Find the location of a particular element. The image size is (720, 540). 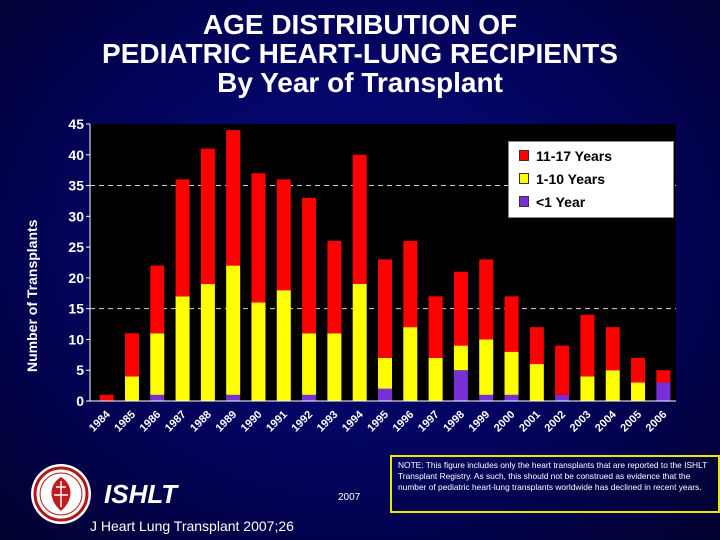

bar-1-10-years-1996 is located at coordinates (410, 364).